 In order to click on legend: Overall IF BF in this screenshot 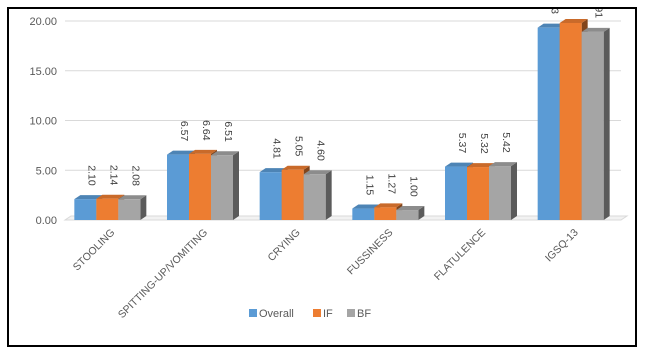, I will do `click(310, 314)`.